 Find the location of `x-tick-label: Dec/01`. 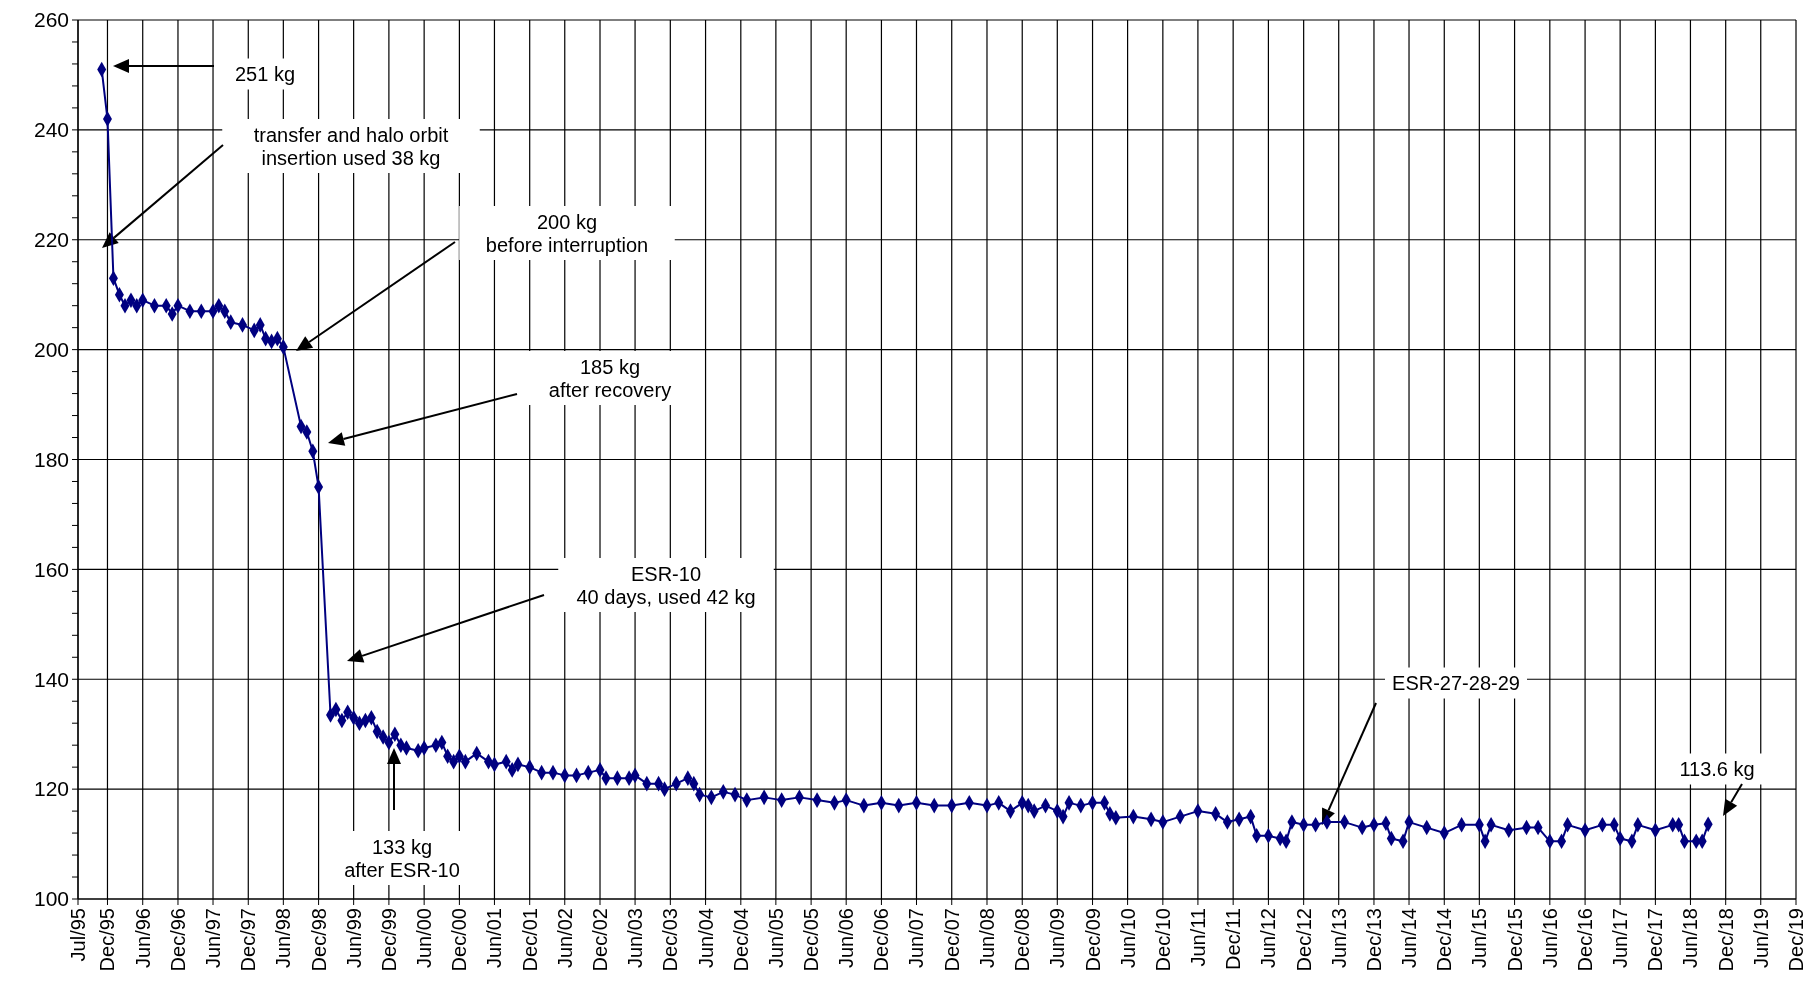

x-tick-label: Dec/01 is located at coordinates (529, 940).